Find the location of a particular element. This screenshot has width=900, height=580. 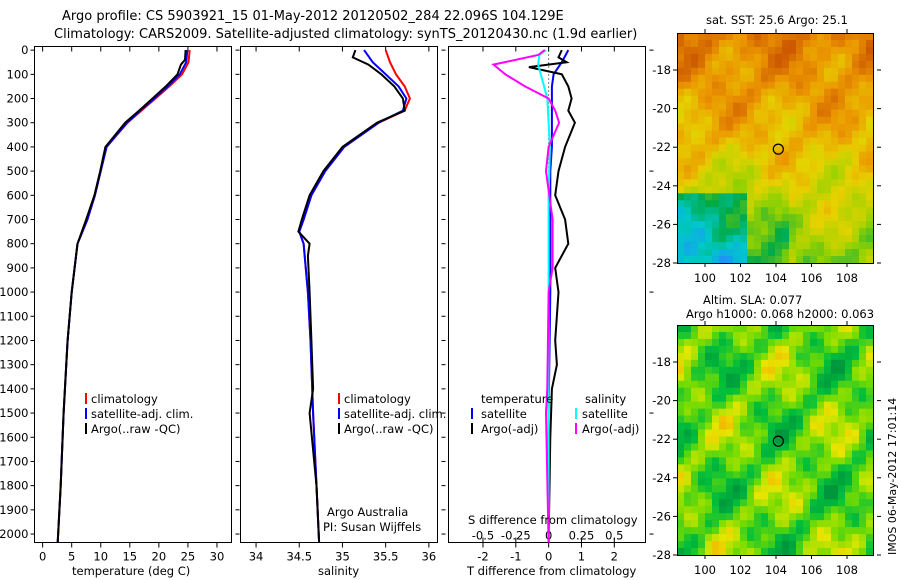

lat-tick-label: -26 is located at coordinates (661, 224).